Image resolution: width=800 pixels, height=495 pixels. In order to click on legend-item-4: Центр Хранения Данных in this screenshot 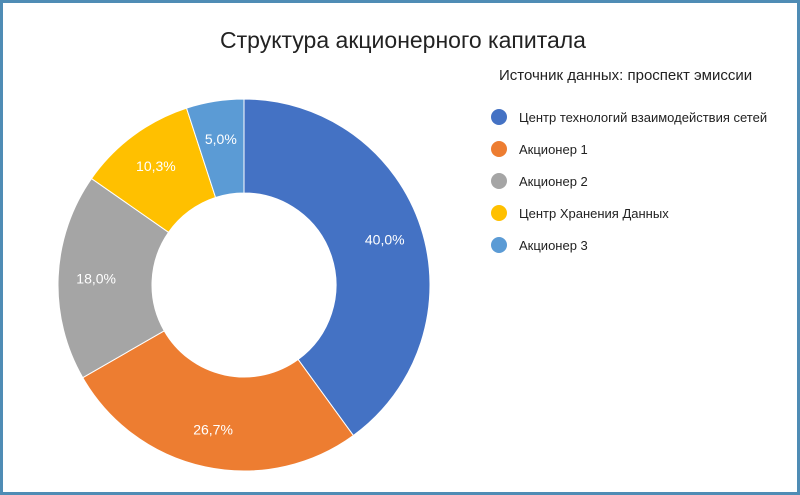, I will do `click(629, 213)`.